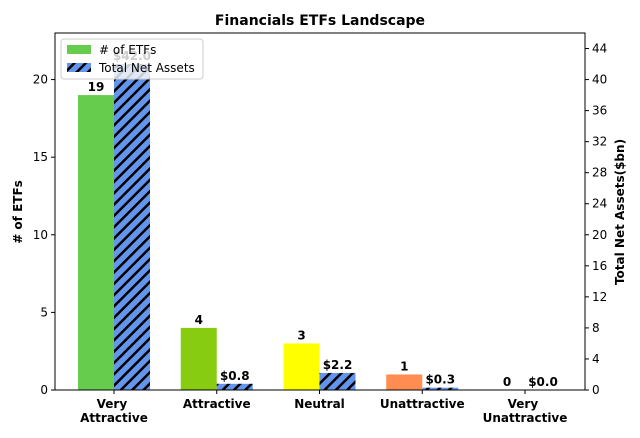  Describe the element at coordinates (301, 335) in the screenshot. I see `data-label: 3` at that location.